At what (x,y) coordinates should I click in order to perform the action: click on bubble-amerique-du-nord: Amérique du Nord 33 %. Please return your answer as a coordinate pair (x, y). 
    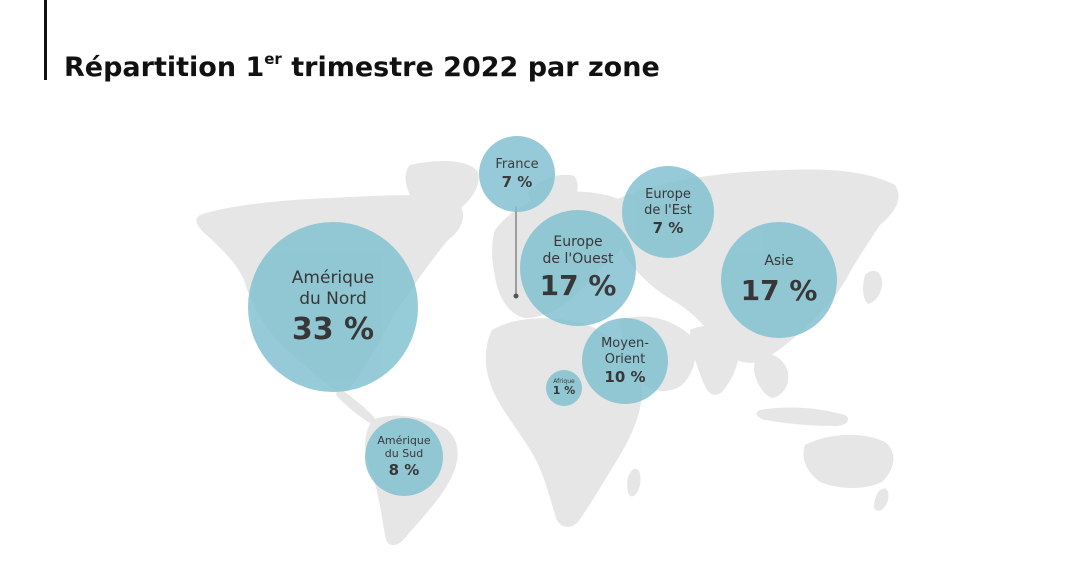
    Looking at the image, I should click on (333, 307).